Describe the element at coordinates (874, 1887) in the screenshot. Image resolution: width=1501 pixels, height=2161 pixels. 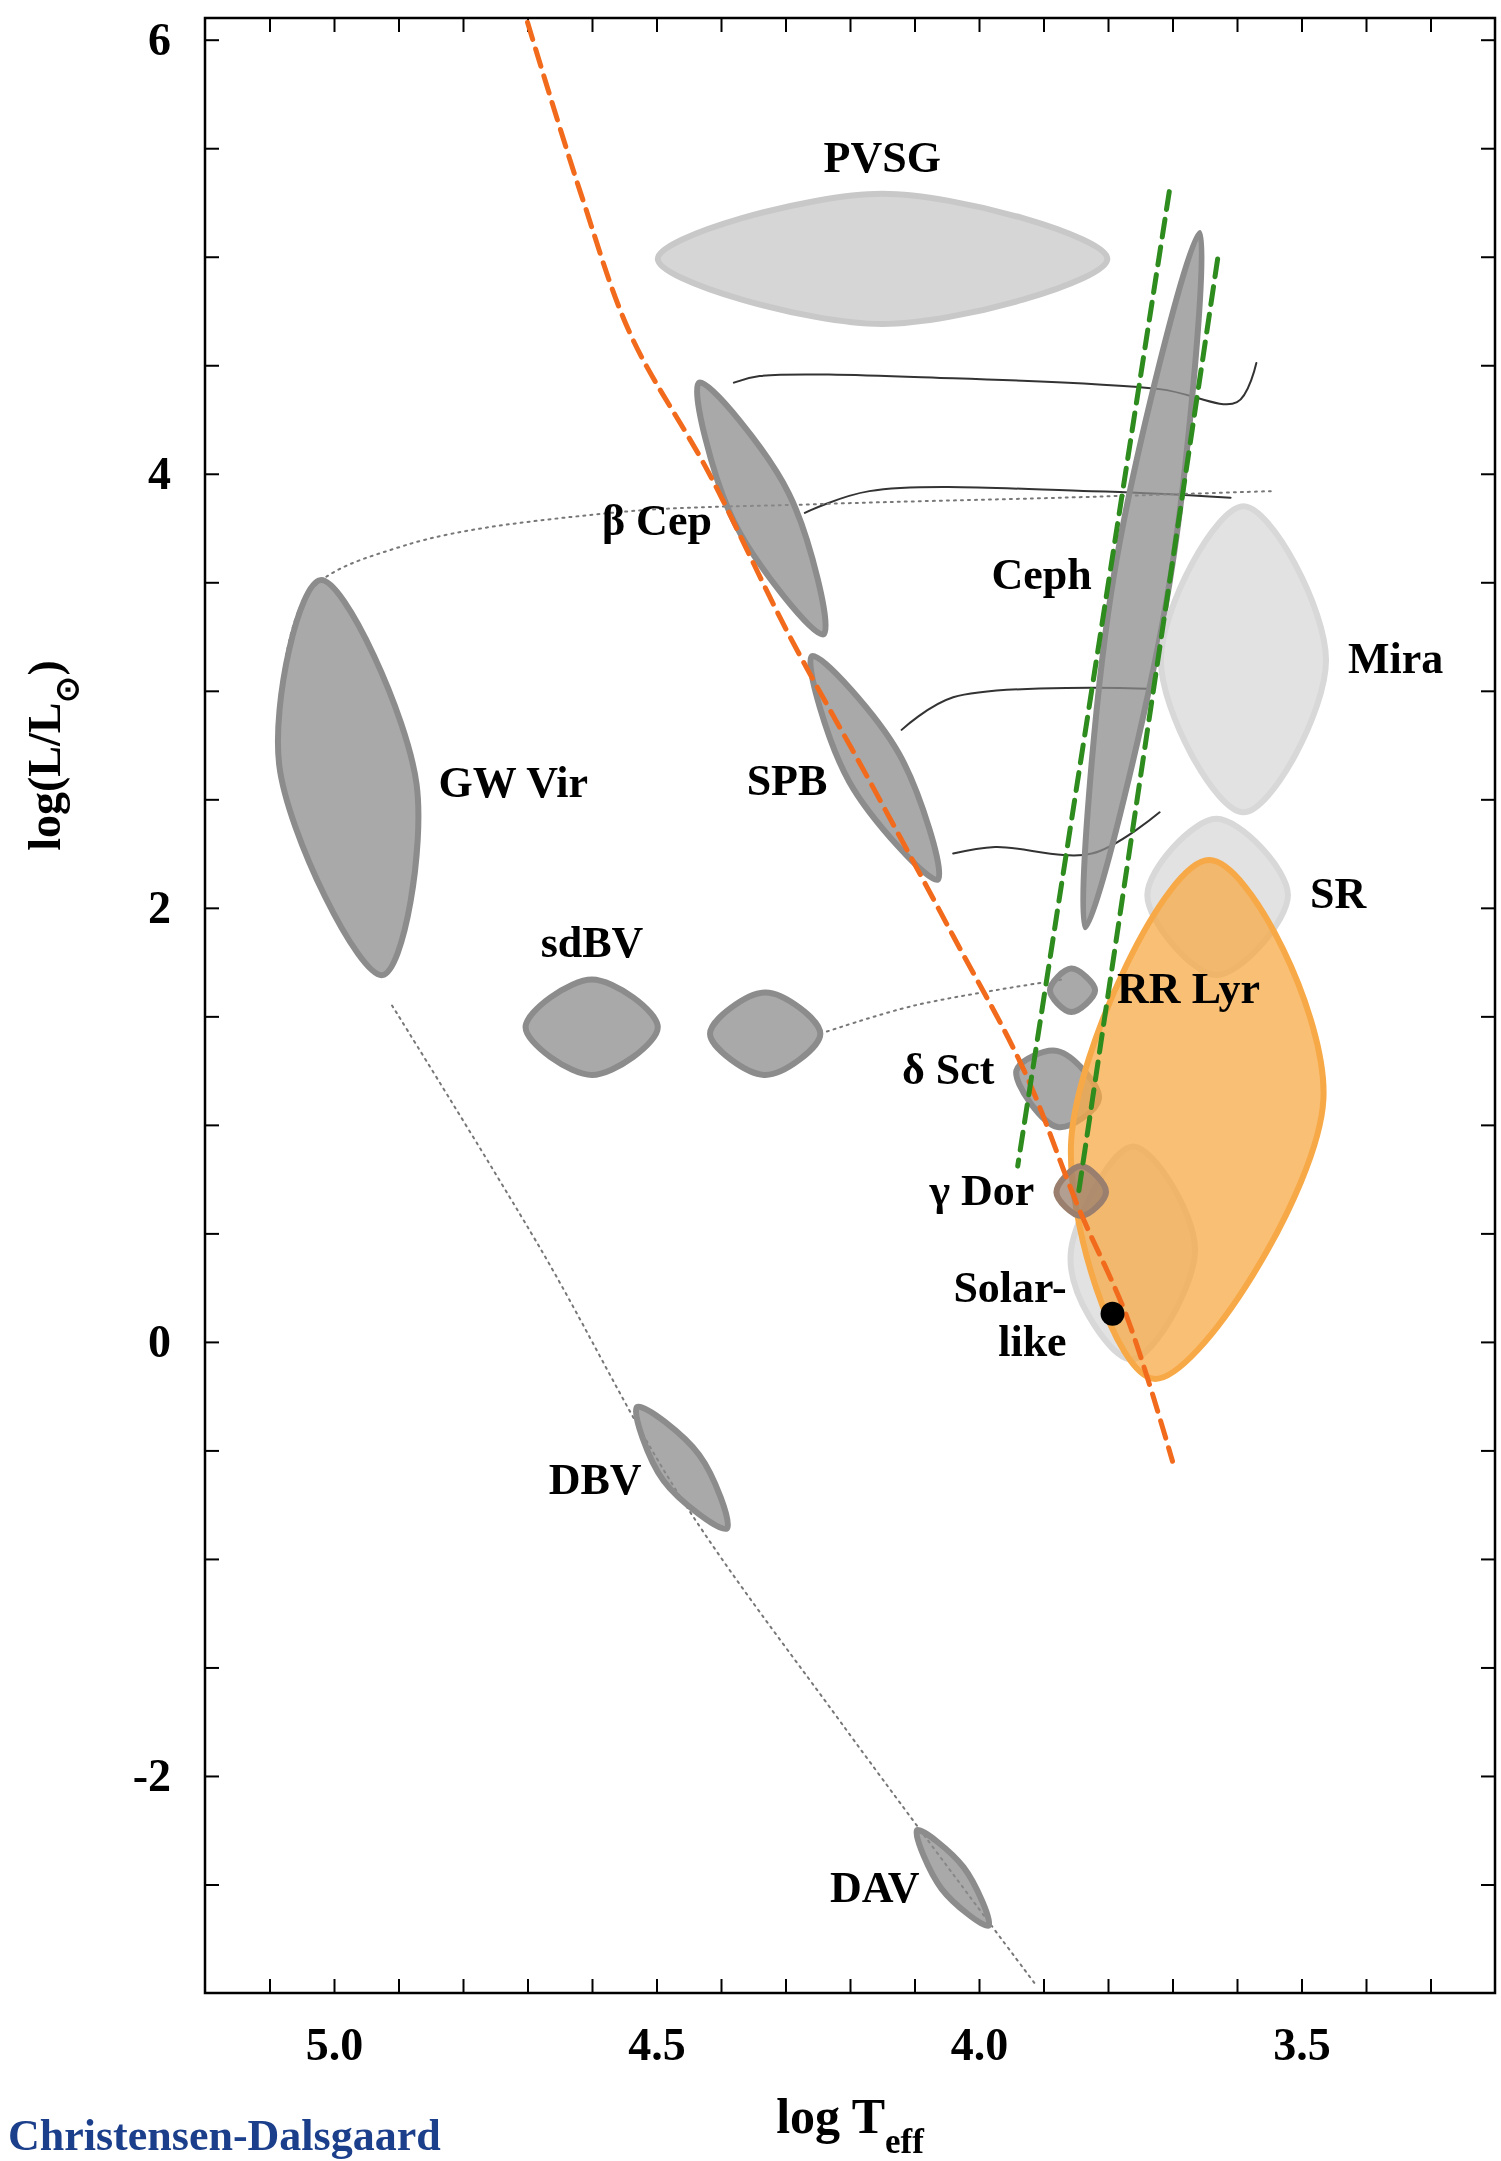
I see `annotation: DAV` at that location.